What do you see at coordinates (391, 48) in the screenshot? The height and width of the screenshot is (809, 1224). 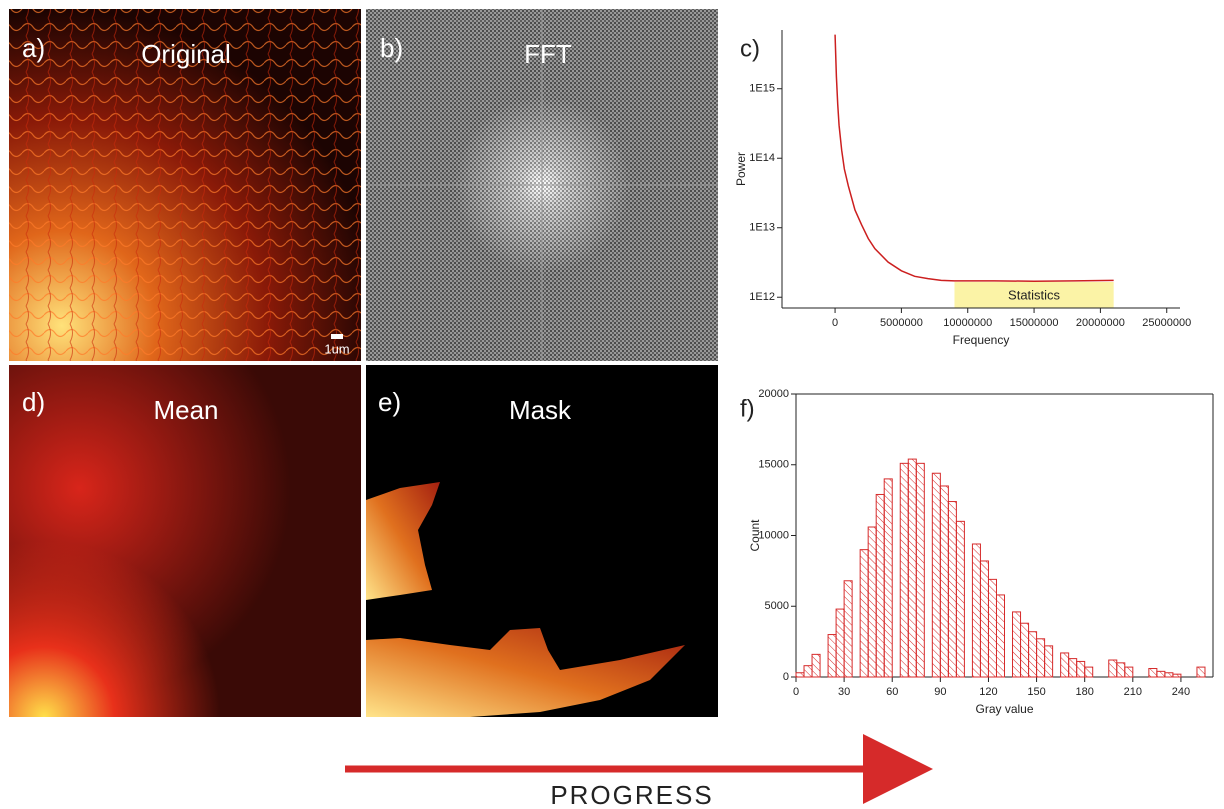 I see `panel-letter: b)` at bounding box center [391, 48].